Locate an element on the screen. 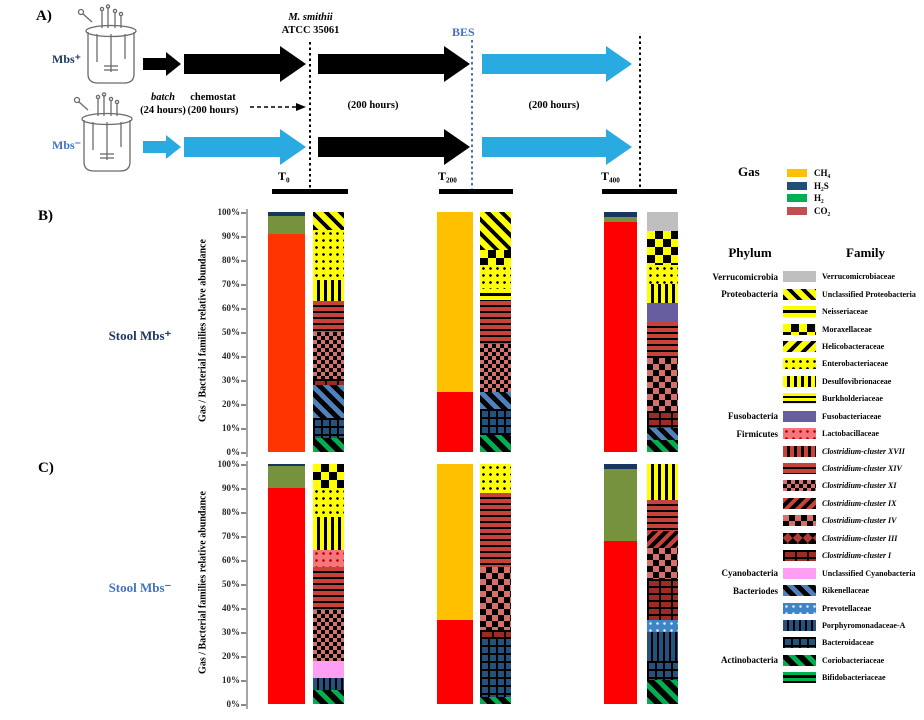  y-axis-line is located at coordinates (247, 585).